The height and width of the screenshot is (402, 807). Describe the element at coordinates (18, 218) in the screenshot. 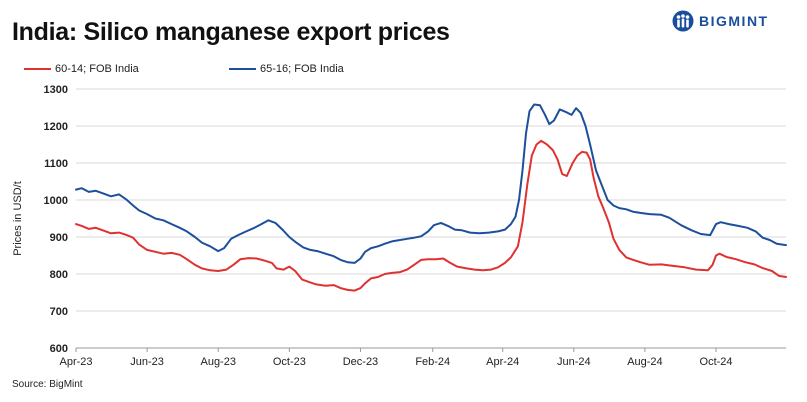

I see `y-axis-label: Prices in USD/t` at that location.